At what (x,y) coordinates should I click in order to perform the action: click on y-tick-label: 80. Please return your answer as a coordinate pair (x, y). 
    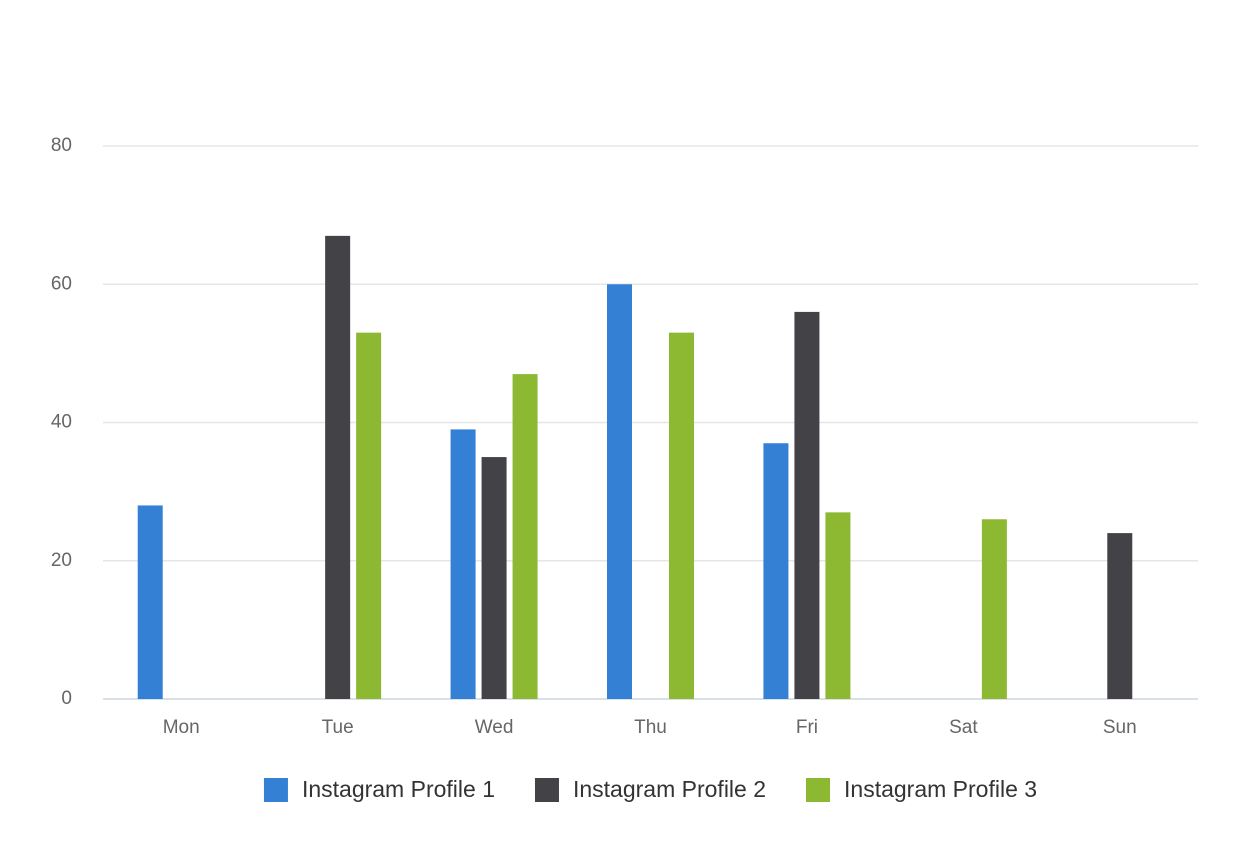
    Looking at the image, I should click on (61, 145).